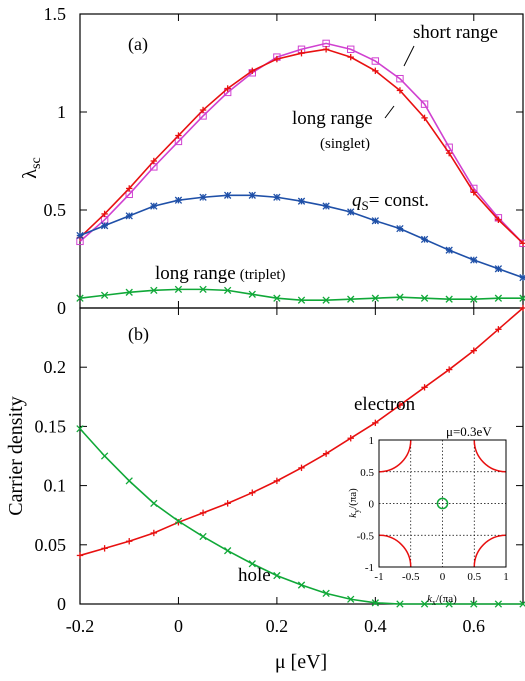 The image size is (525, 681). Describe the element at coordinates (300, 236) in the screenshot. I see `series-qs_const` at that location.